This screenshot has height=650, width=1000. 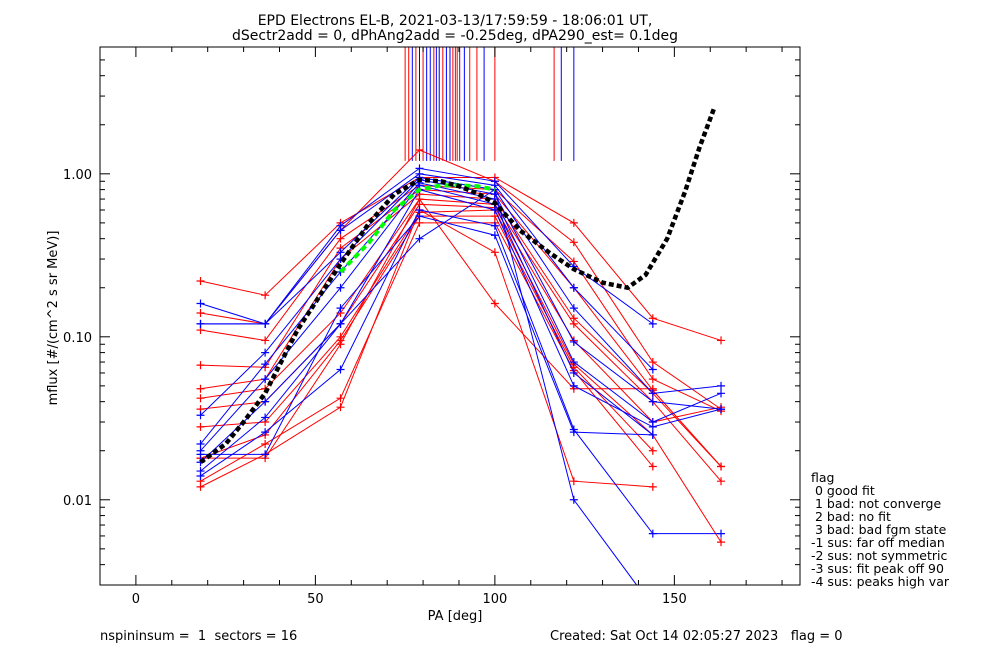 I want to click on legend-item-5: -2 sus: not symmetric, so click(x=879, y=555).